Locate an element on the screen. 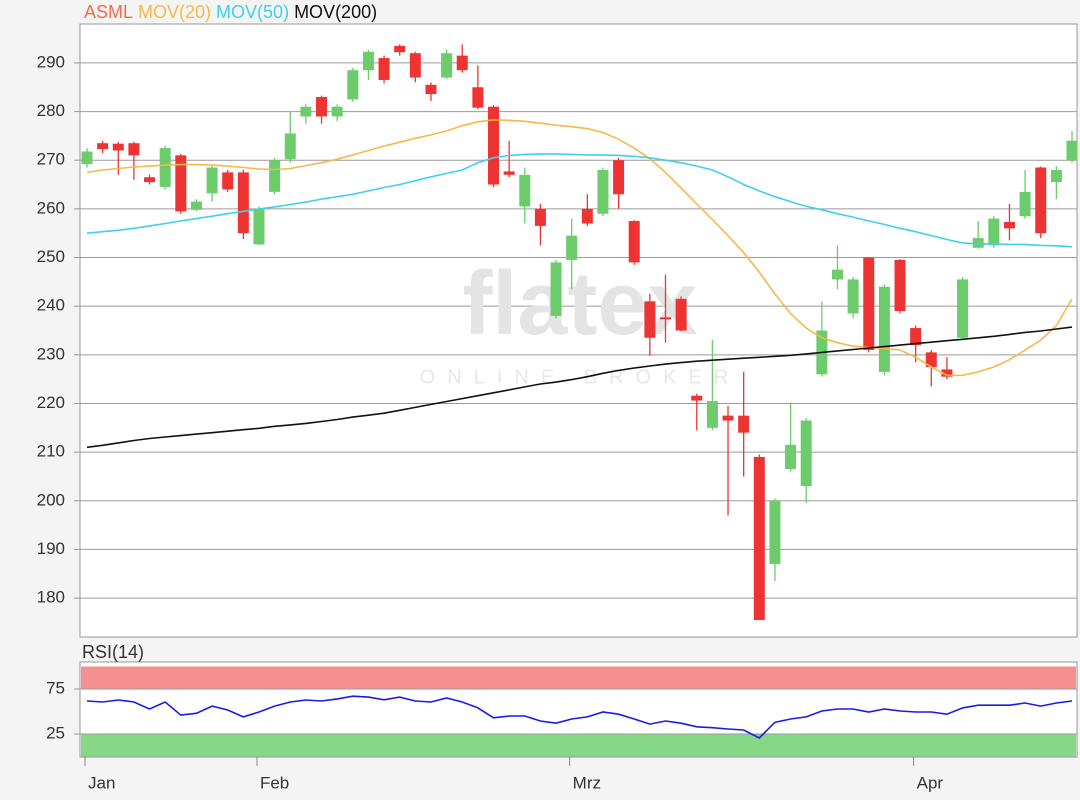 This screenshot has height=800, width=1080. rsi-label: RSI(14) is located at coordinates (113, 652).